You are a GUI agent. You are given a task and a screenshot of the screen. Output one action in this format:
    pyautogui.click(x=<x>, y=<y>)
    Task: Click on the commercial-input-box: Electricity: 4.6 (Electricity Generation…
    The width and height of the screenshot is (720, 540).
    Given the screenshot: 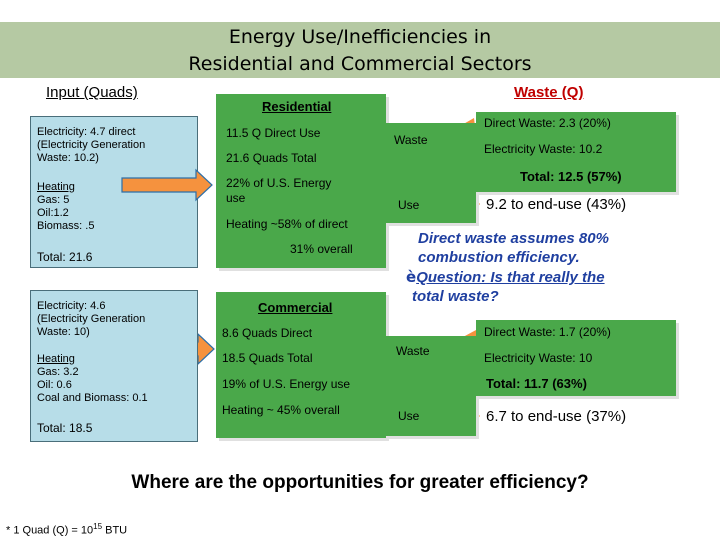 What is the action you would take?
    pyautogui.click(x=114, y=366)
    